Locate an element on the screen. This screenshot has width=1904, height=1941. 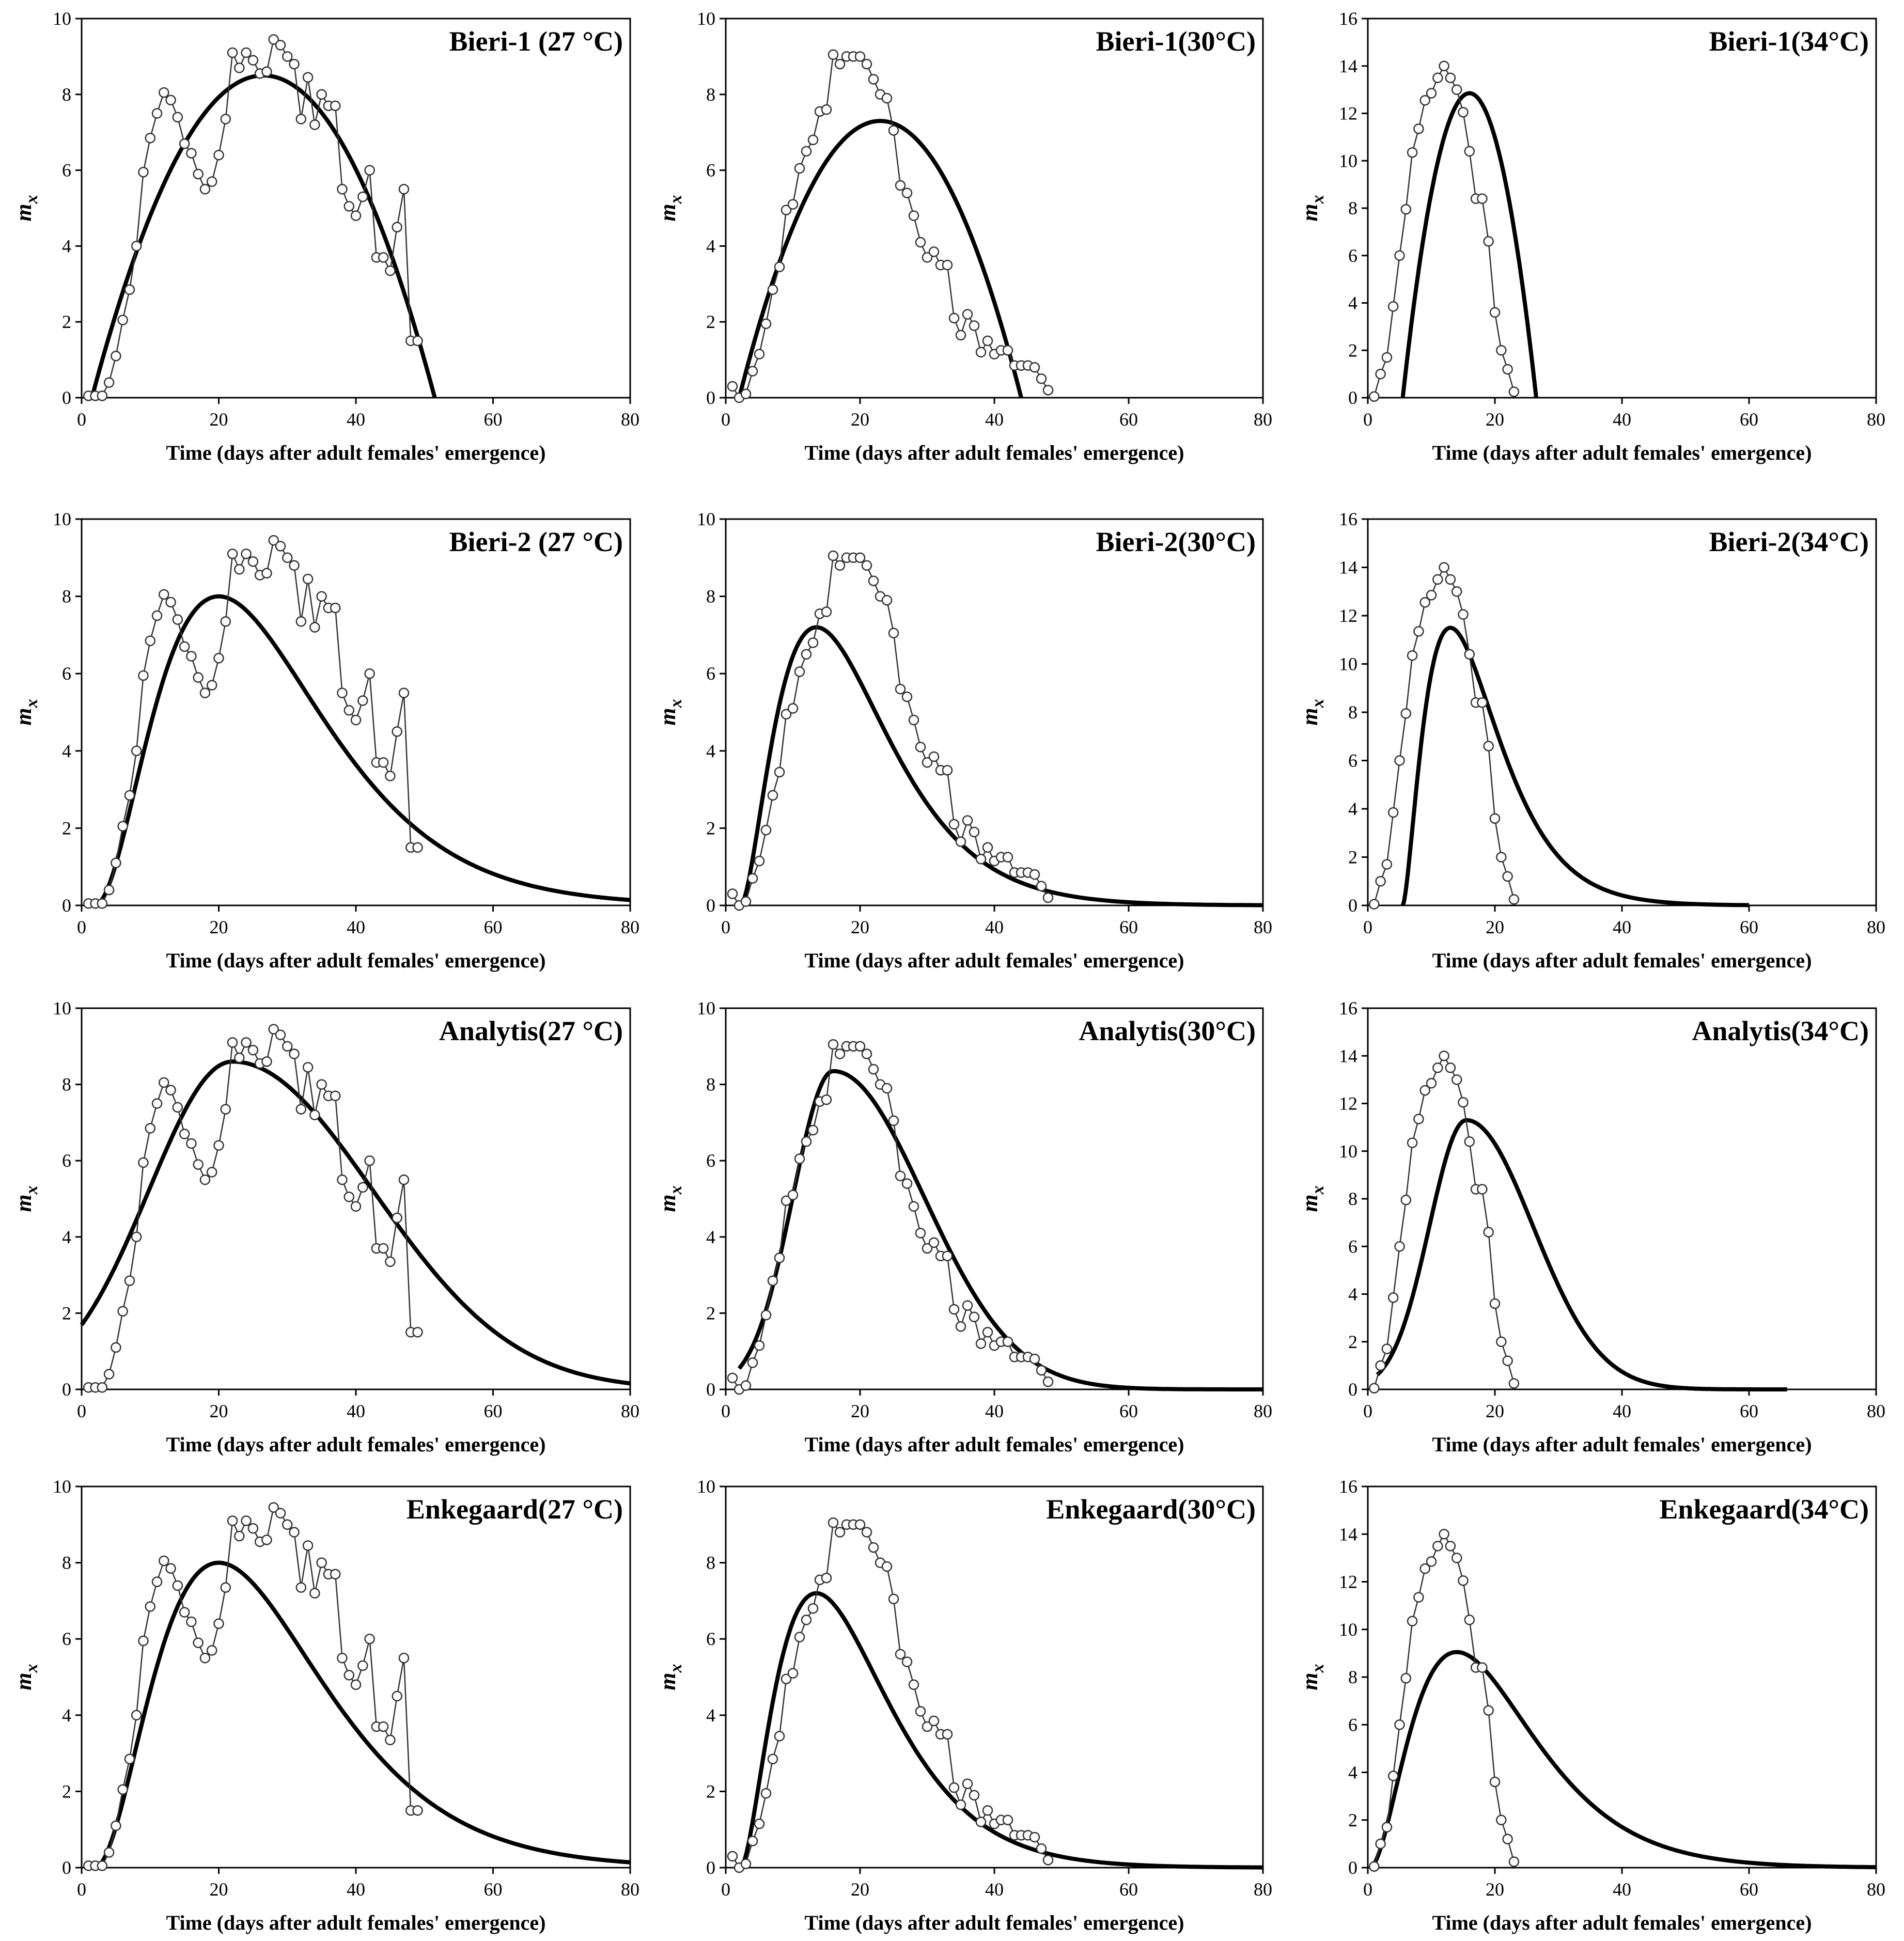
y-tick-label: 0 is located at coordinates (710, 1867).